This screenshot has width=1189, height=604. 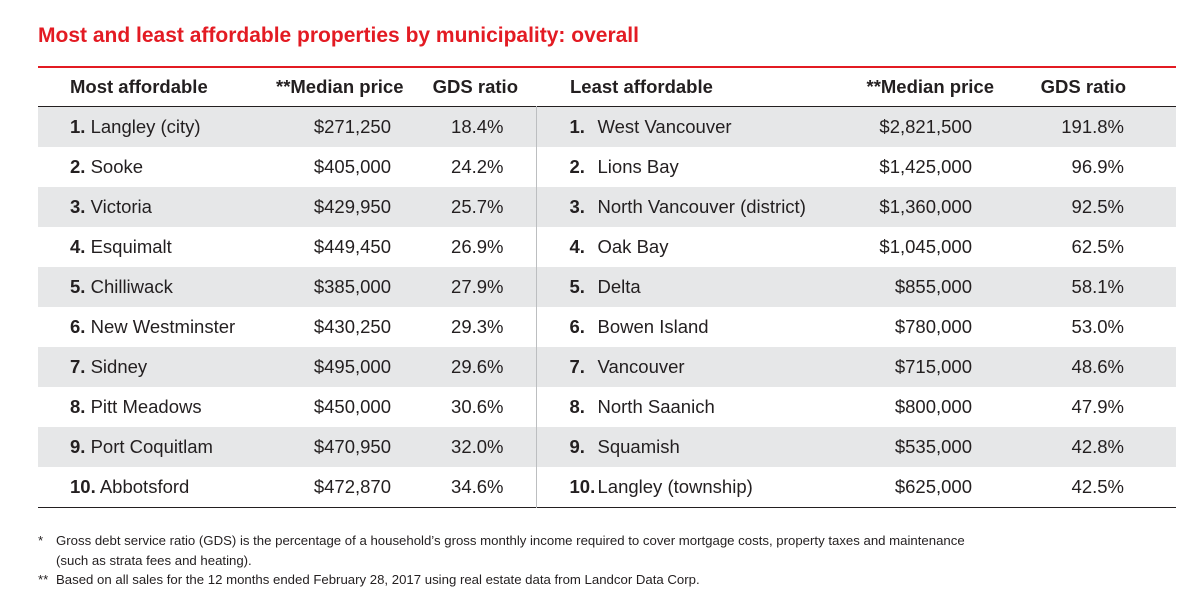 What do you see at coordinates (1060, 447) in the screenshot?
I see `gds-ratio-cell: 42.8%` at bounding box center [1060, 447].